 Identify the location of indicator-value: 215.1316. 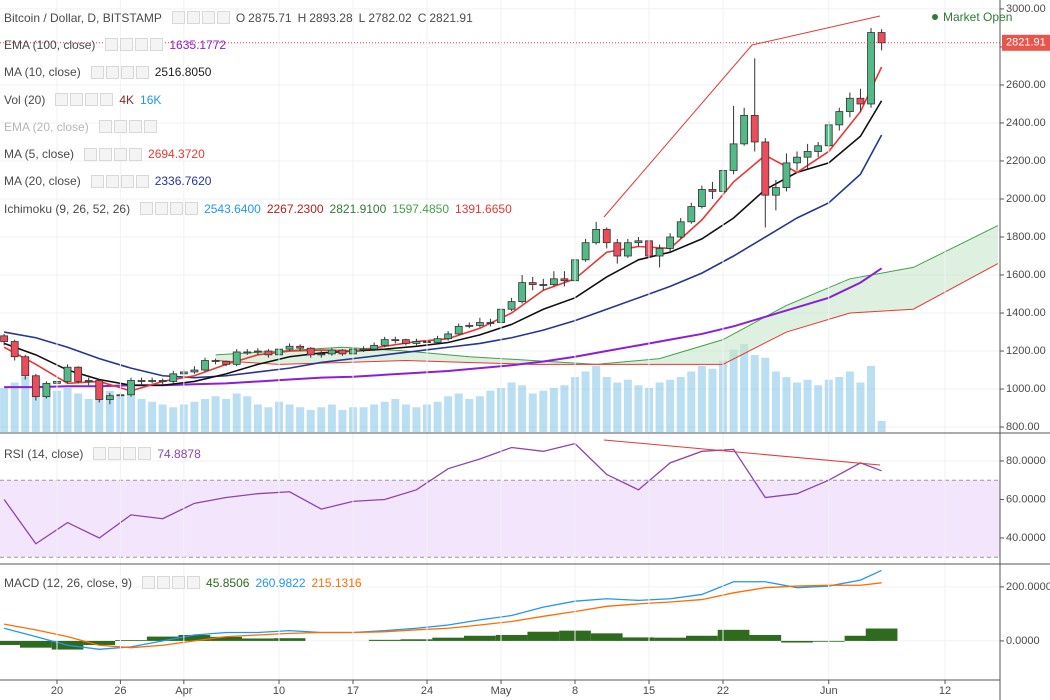
(336, 582).